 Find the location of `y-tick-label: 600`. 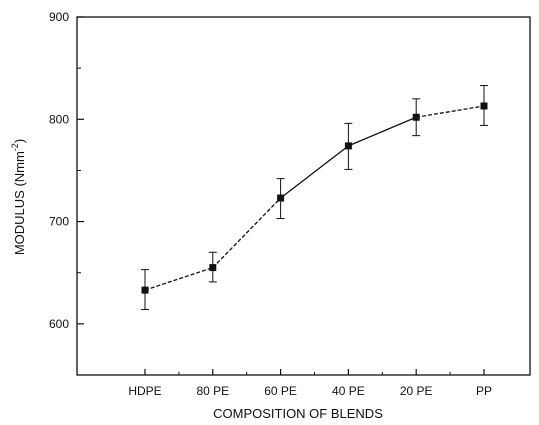

y-tick-label: 600 is located at coordinates (59, 324).